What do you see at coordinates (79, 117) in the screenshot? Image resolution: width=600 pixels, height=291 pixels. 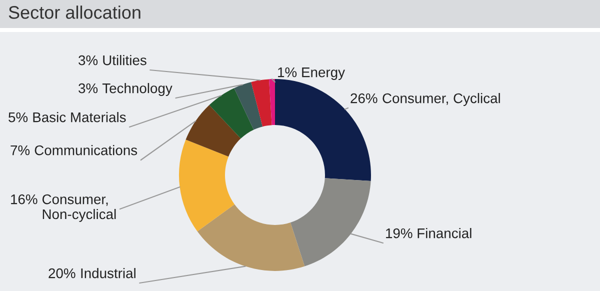 I see `slice-label: Basic Materials` at bounding box center [79, 117].